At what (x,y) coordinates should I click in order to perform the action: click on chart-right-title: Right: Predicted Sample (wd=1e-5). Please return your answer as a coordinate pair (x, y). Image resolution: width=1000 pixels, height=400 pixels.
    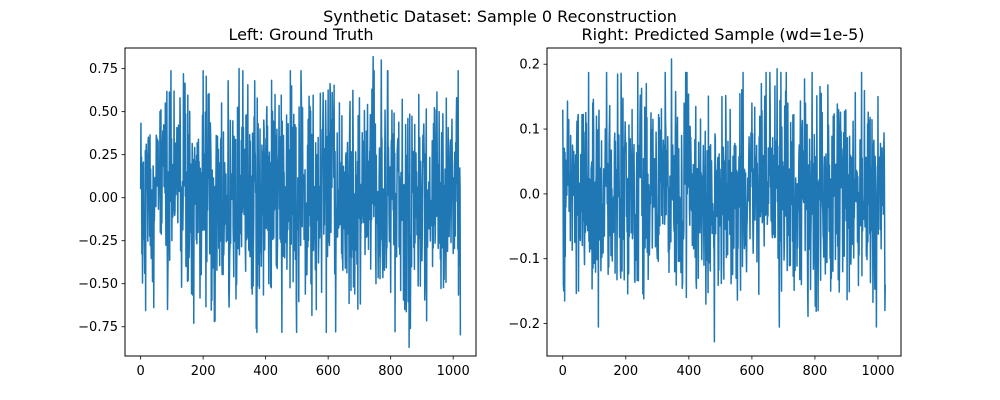
    Looking at the image, I should click on (723, 34).